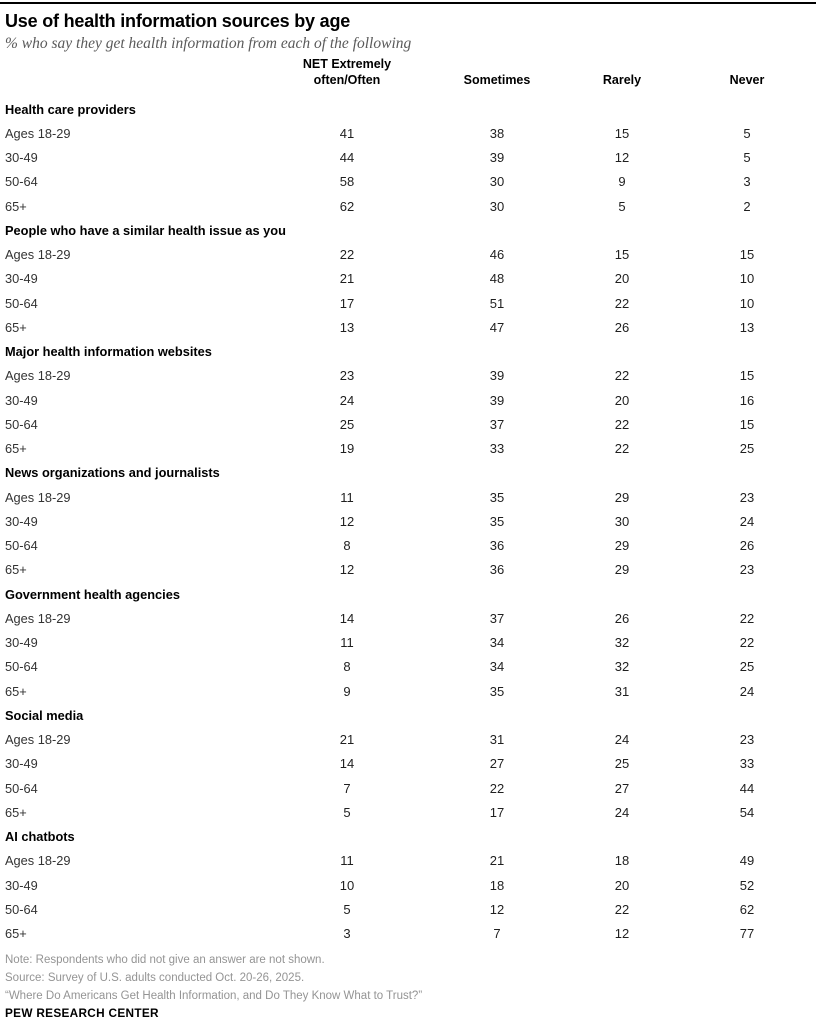 This screenshot has width=816, height=1023. What do you see at coordinates (408, 788) in the screenshot?
I see `data-row: 50-64 7 22 27 44` at bounding box center [408, 788].